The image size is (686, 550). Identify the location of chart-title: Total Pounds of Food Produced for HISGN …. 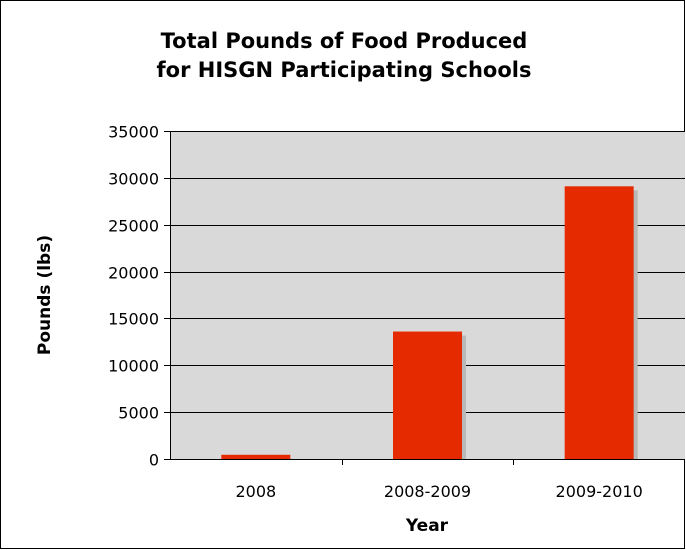
(343, 56).